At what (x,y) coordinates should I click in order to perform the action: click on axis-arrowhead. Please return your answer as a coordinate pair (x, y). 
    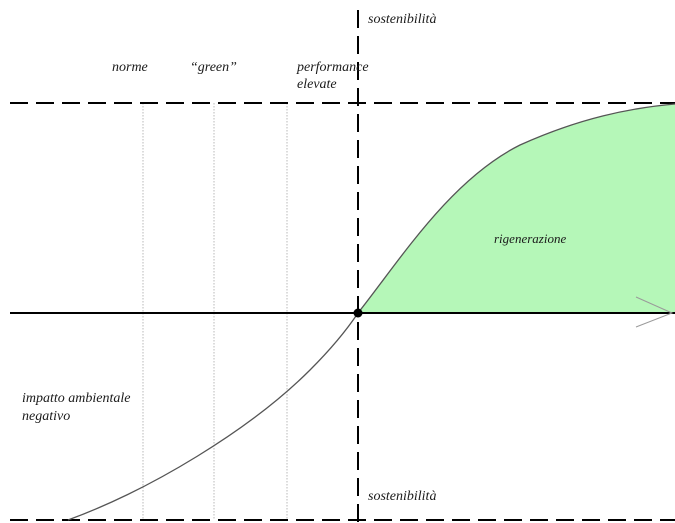
    Looking at the image, I should click on (654, 312).